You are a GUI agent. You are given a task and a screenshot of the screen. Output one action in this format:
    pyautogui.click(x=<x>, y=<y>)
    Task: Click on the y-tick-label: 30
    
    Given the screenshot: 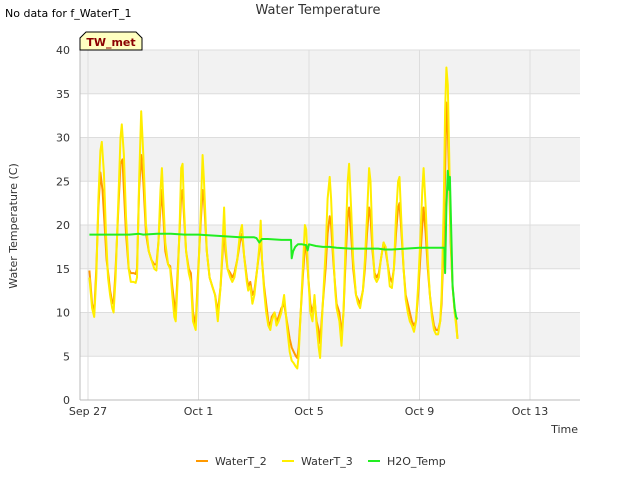 What is the action you would take?
    pyautogui.click(x=63, y=138)
    